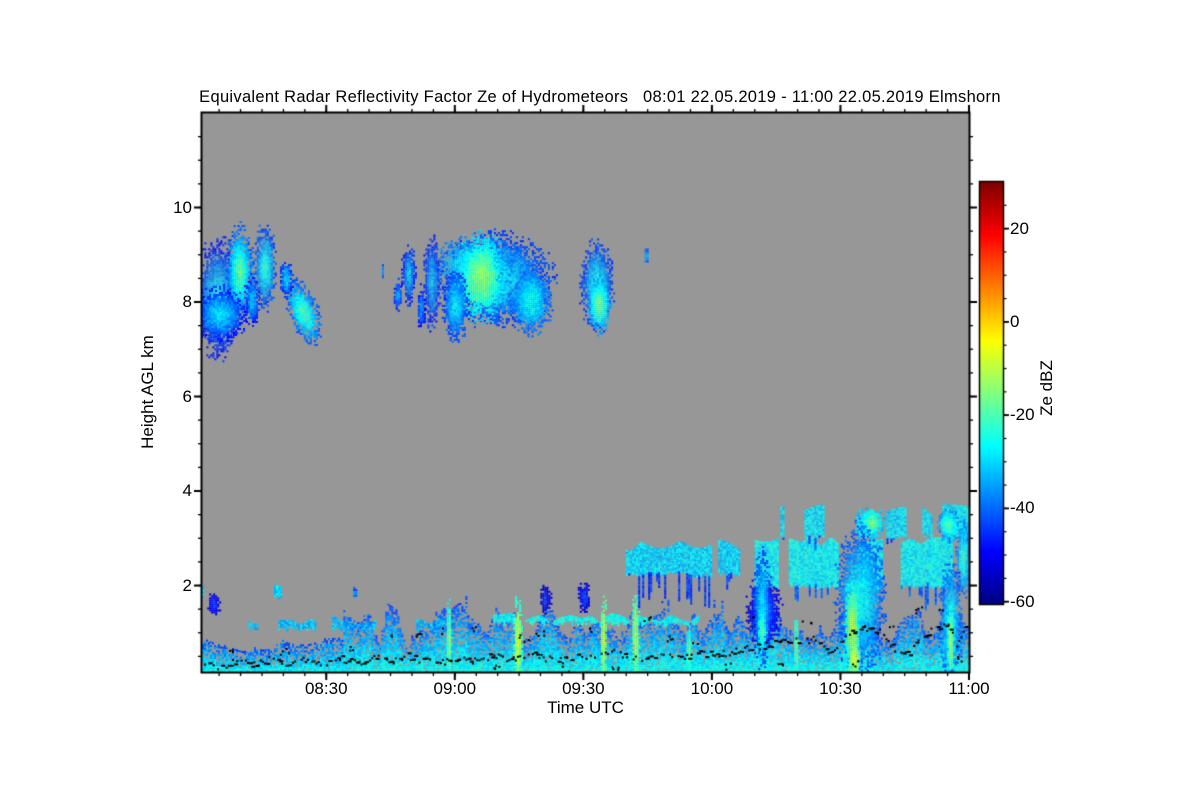 Image resolution: width=1200 pixels, height=800 pixels. I want to click on x-tick-label: 08:30, so click(326, 688).